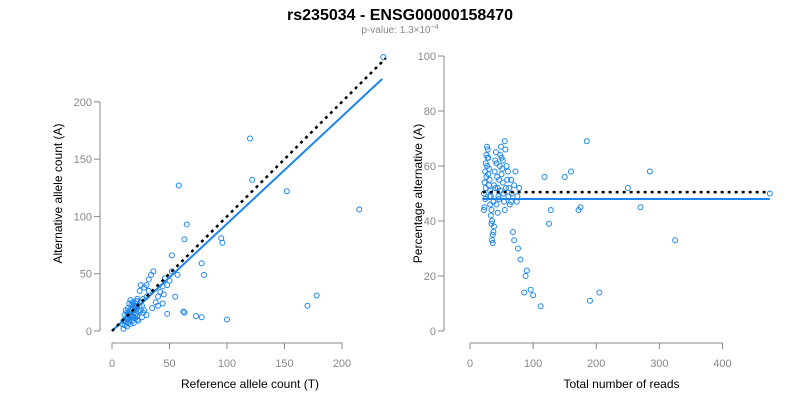  Describe the element at coordinates (433, 332) in the screenshot. I see `y-tick-label: 0` at that location.